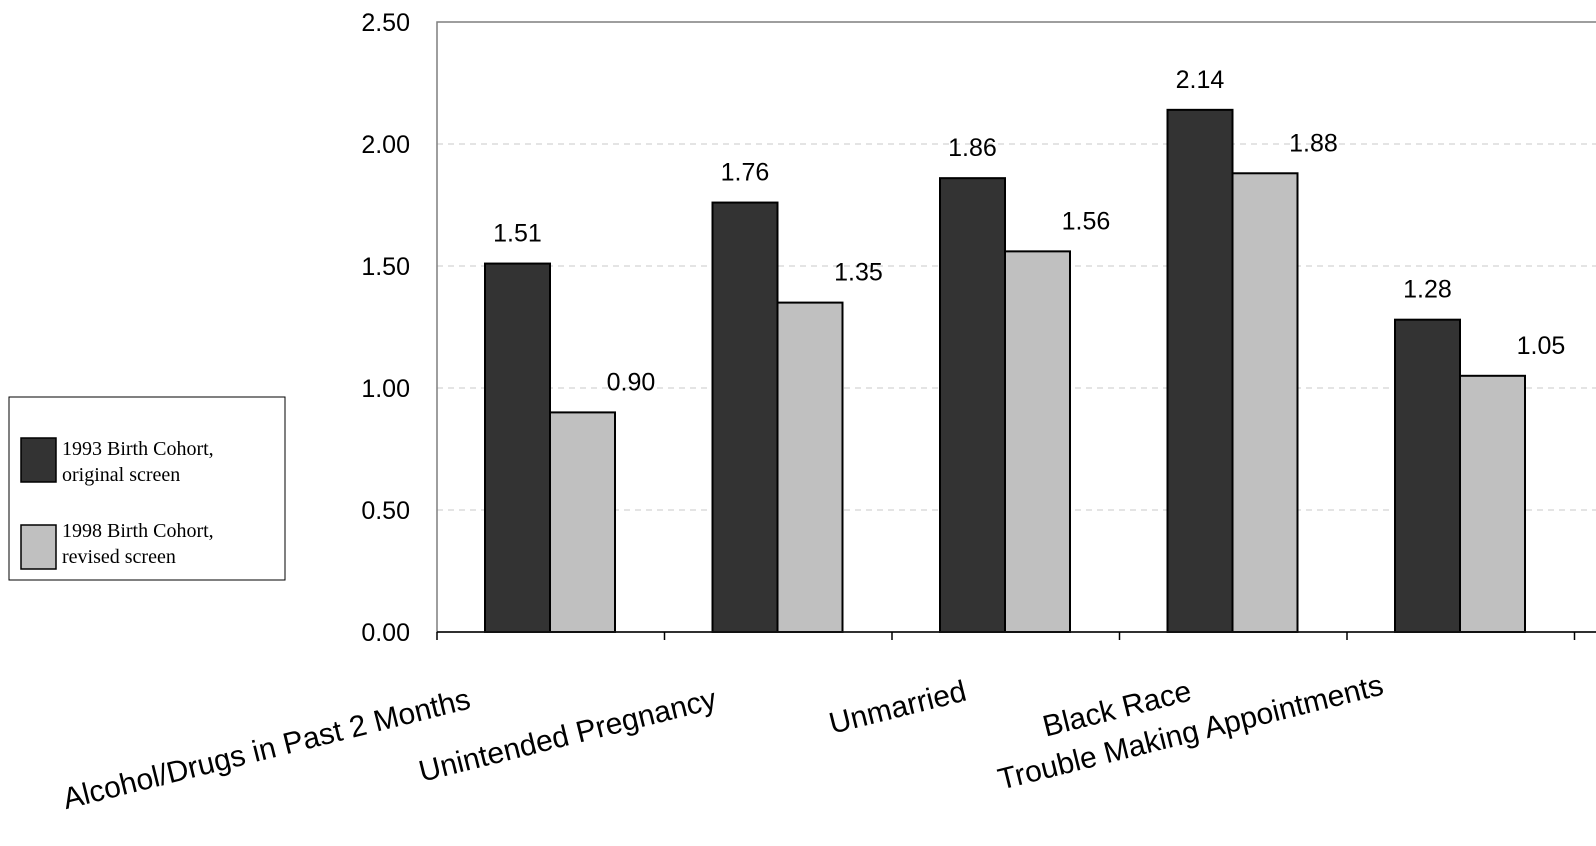 Image resolution: width=1596 pixels, height=846 pixels. Describe the element at coordinates (858, 273) in the screenshot. I see `data-label-series-2: 1.35` at that location.